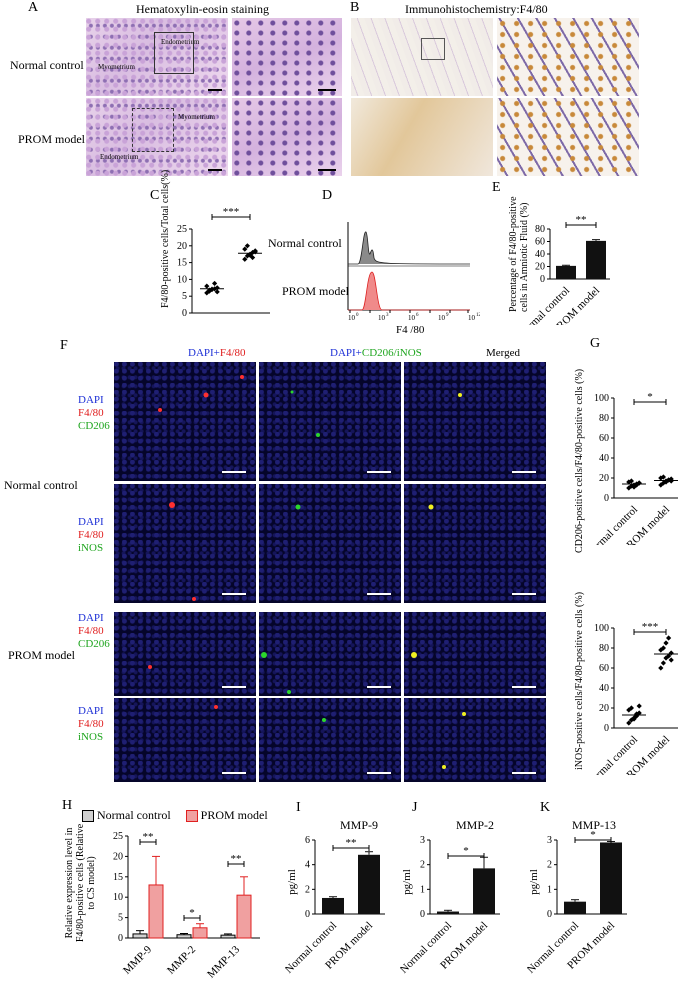 This screenshot has width=685, height=992. What do you see at coordinates (153, 130) in the screenshot?
I see `zoom-box` at bounding box center [153, 130].